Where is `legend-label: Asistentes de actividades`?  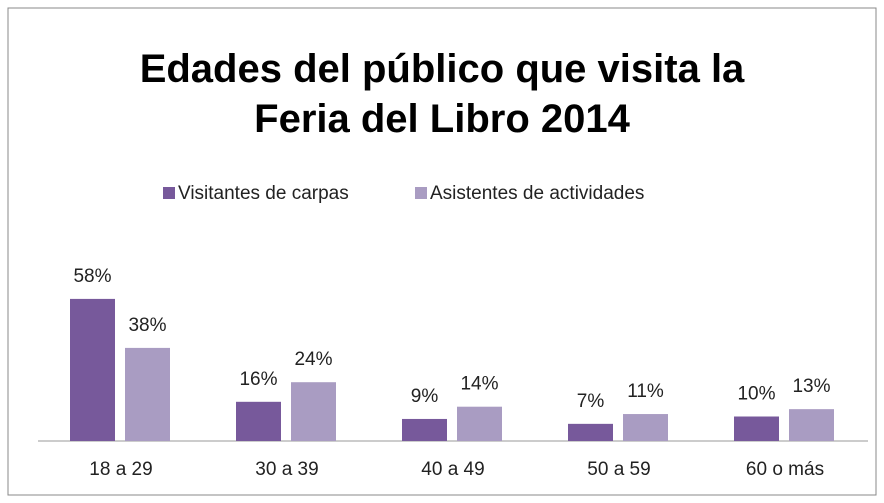 legend-label: Asistentes de actividades is located at coordinates (537, 193).